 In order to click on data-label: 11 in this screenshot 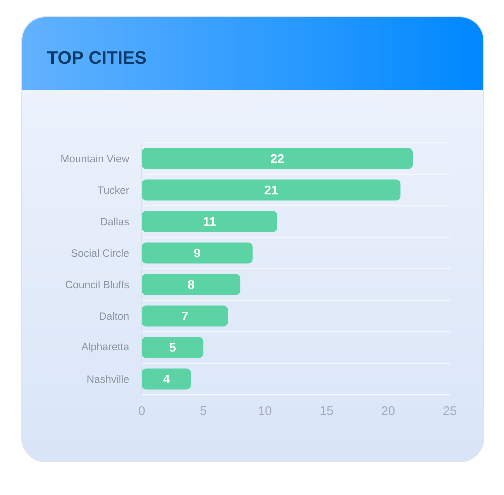, I will do `click(210, 221)`.